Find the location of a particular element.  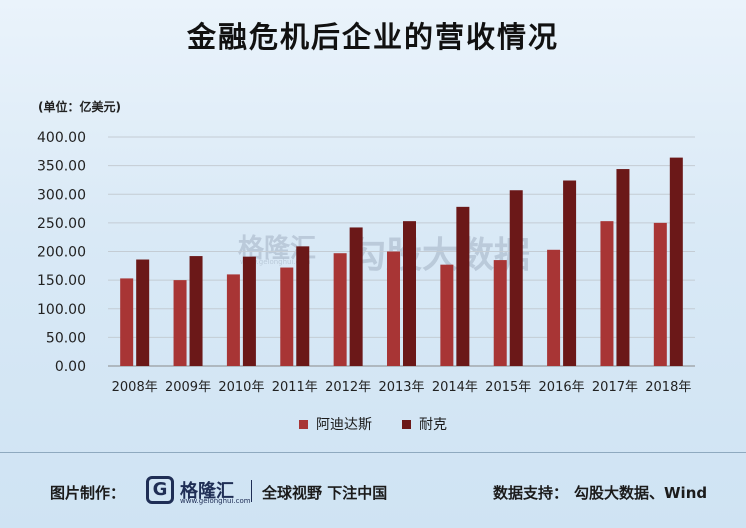

y-tick-label: 100.00 is located at coordinates (61, 310).